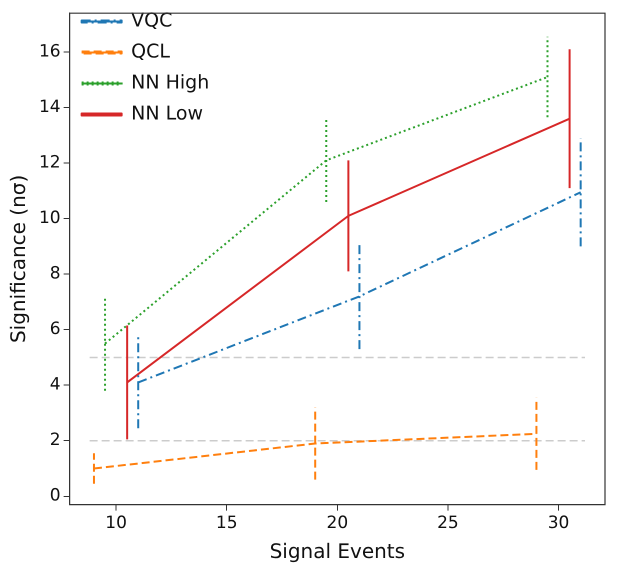 The width and height of the screenshot is (621, 573). What do you see at coordinates (448, 523) in the screenshot?
I see `x-tick-label: 25` at bounding box center [448, 523].